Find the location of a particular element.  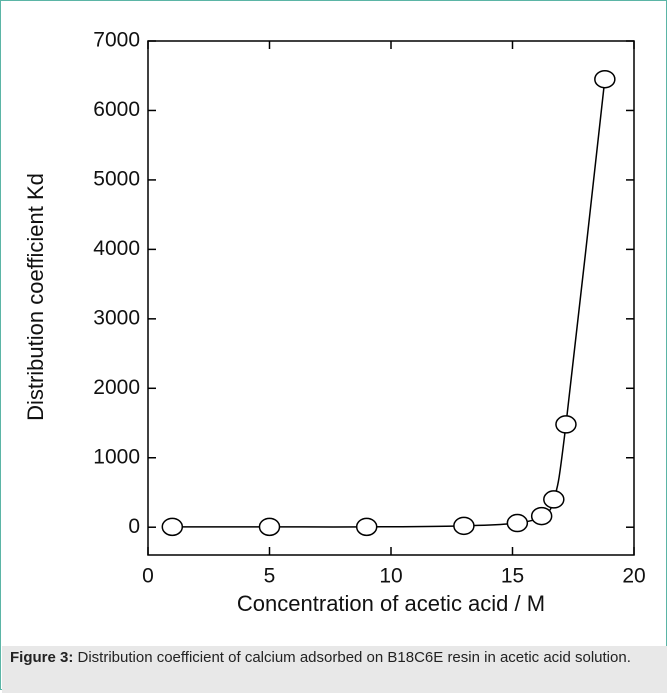

caption-label: Figure 3: is located at coordinates (42, 657).